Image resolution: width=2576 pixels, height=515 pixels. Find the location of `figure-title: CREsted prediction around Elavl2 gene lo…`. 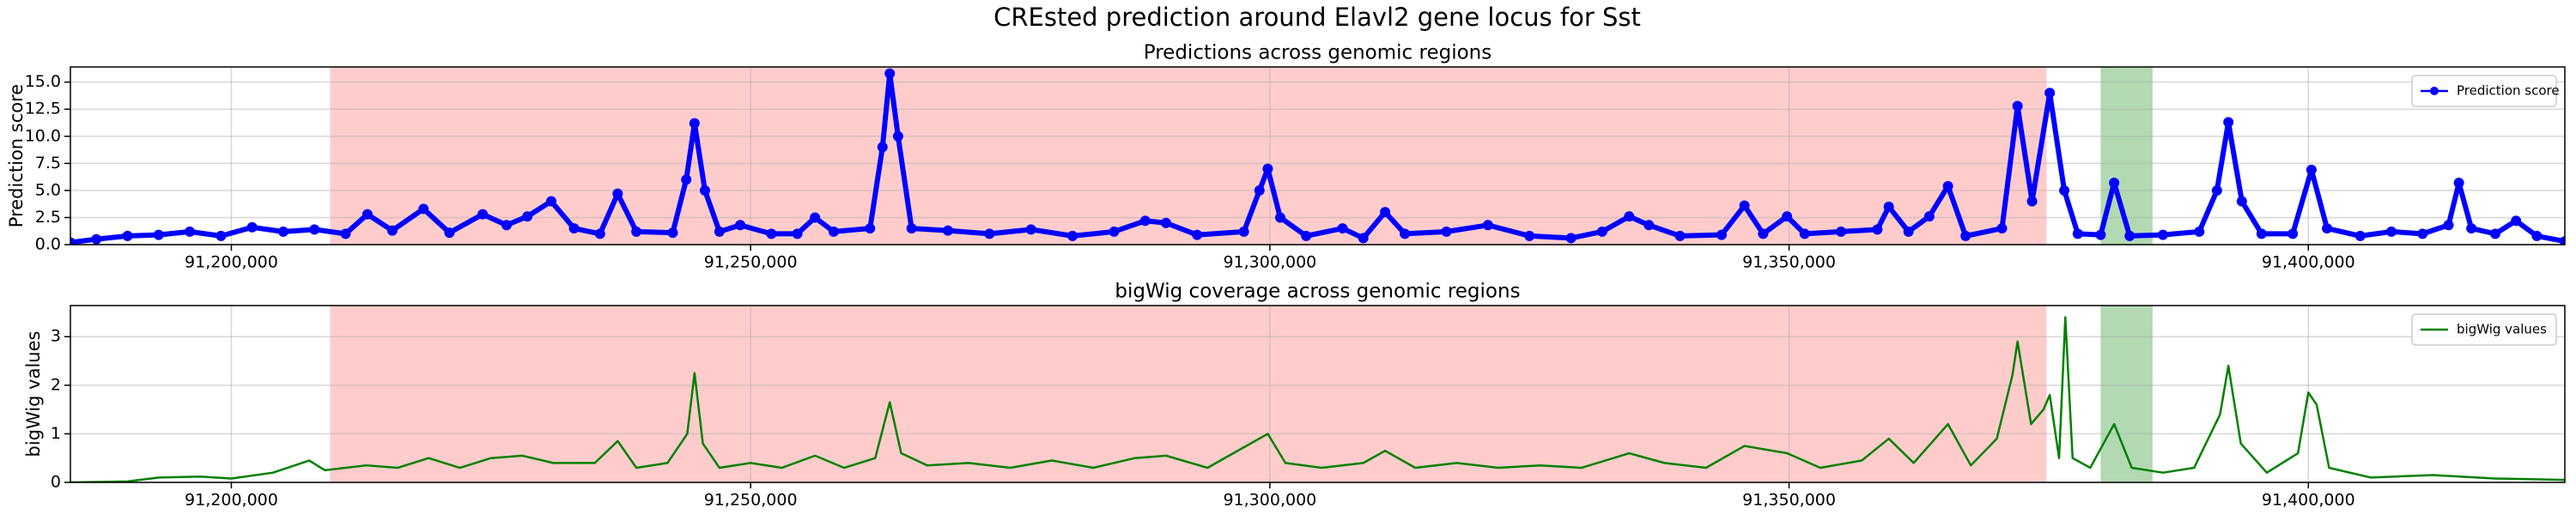

figure-title: CREsted prediction around Elavl2 gene lo… is located at coordinates (1317, 17).